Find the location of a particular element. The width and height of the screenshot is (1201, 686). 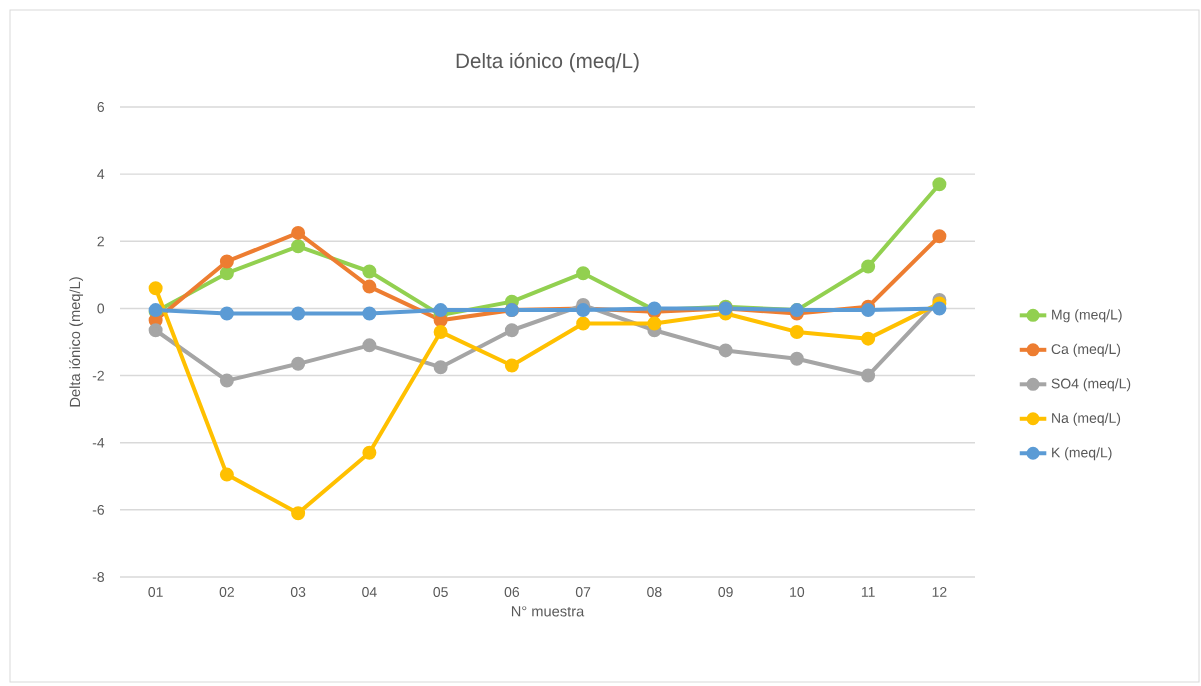

x-tick-label: 11 is located at coordinates (868, 592).